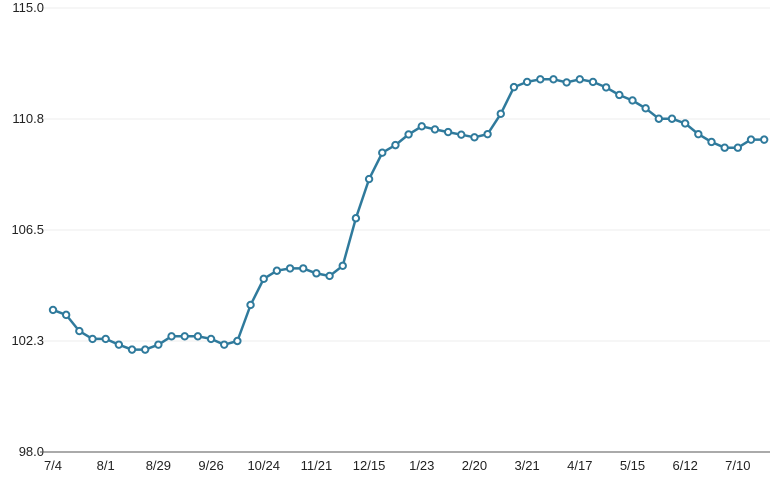 The image size is (775, 480). Describe the element at coordinates (317, 465) in the screenshot. I see `x-tick-label: 11/21` at that location.